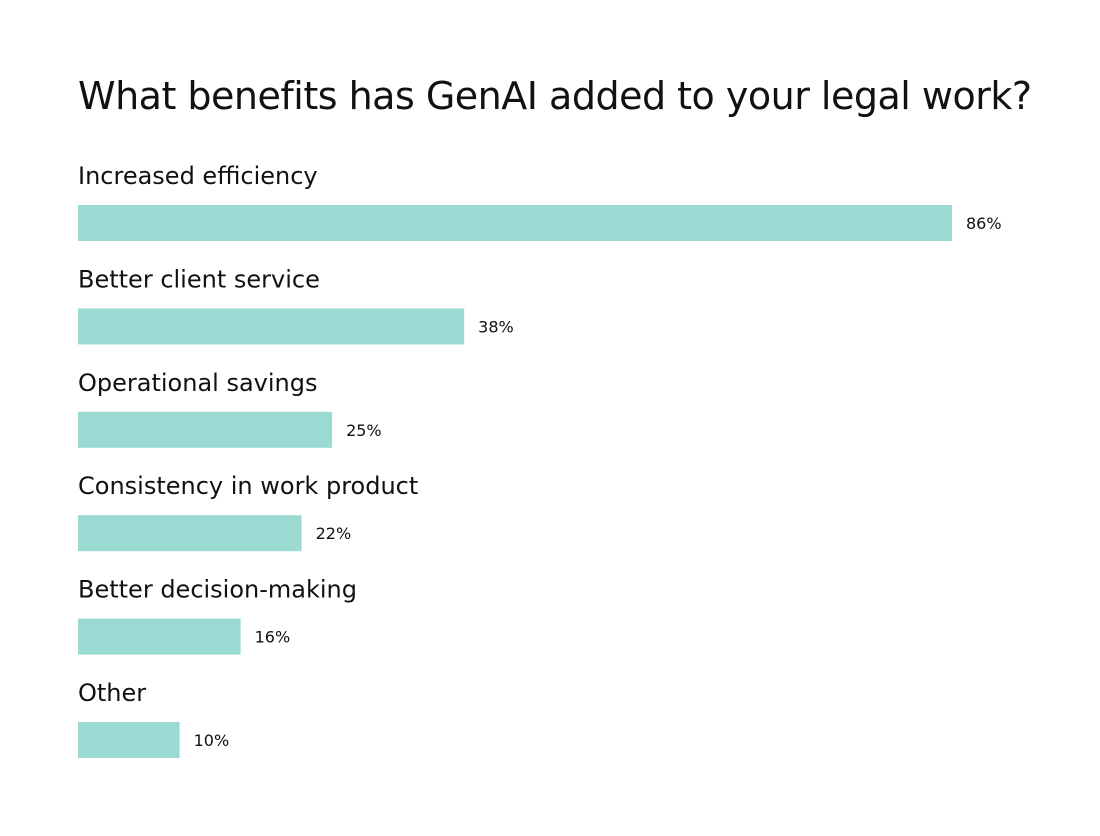 The height and width of the screenshot is (836, 1100). What do you see at coordinates (364, 430) in the screenshot?
I see `value-label: 25%` at bounding box center [364, 430].